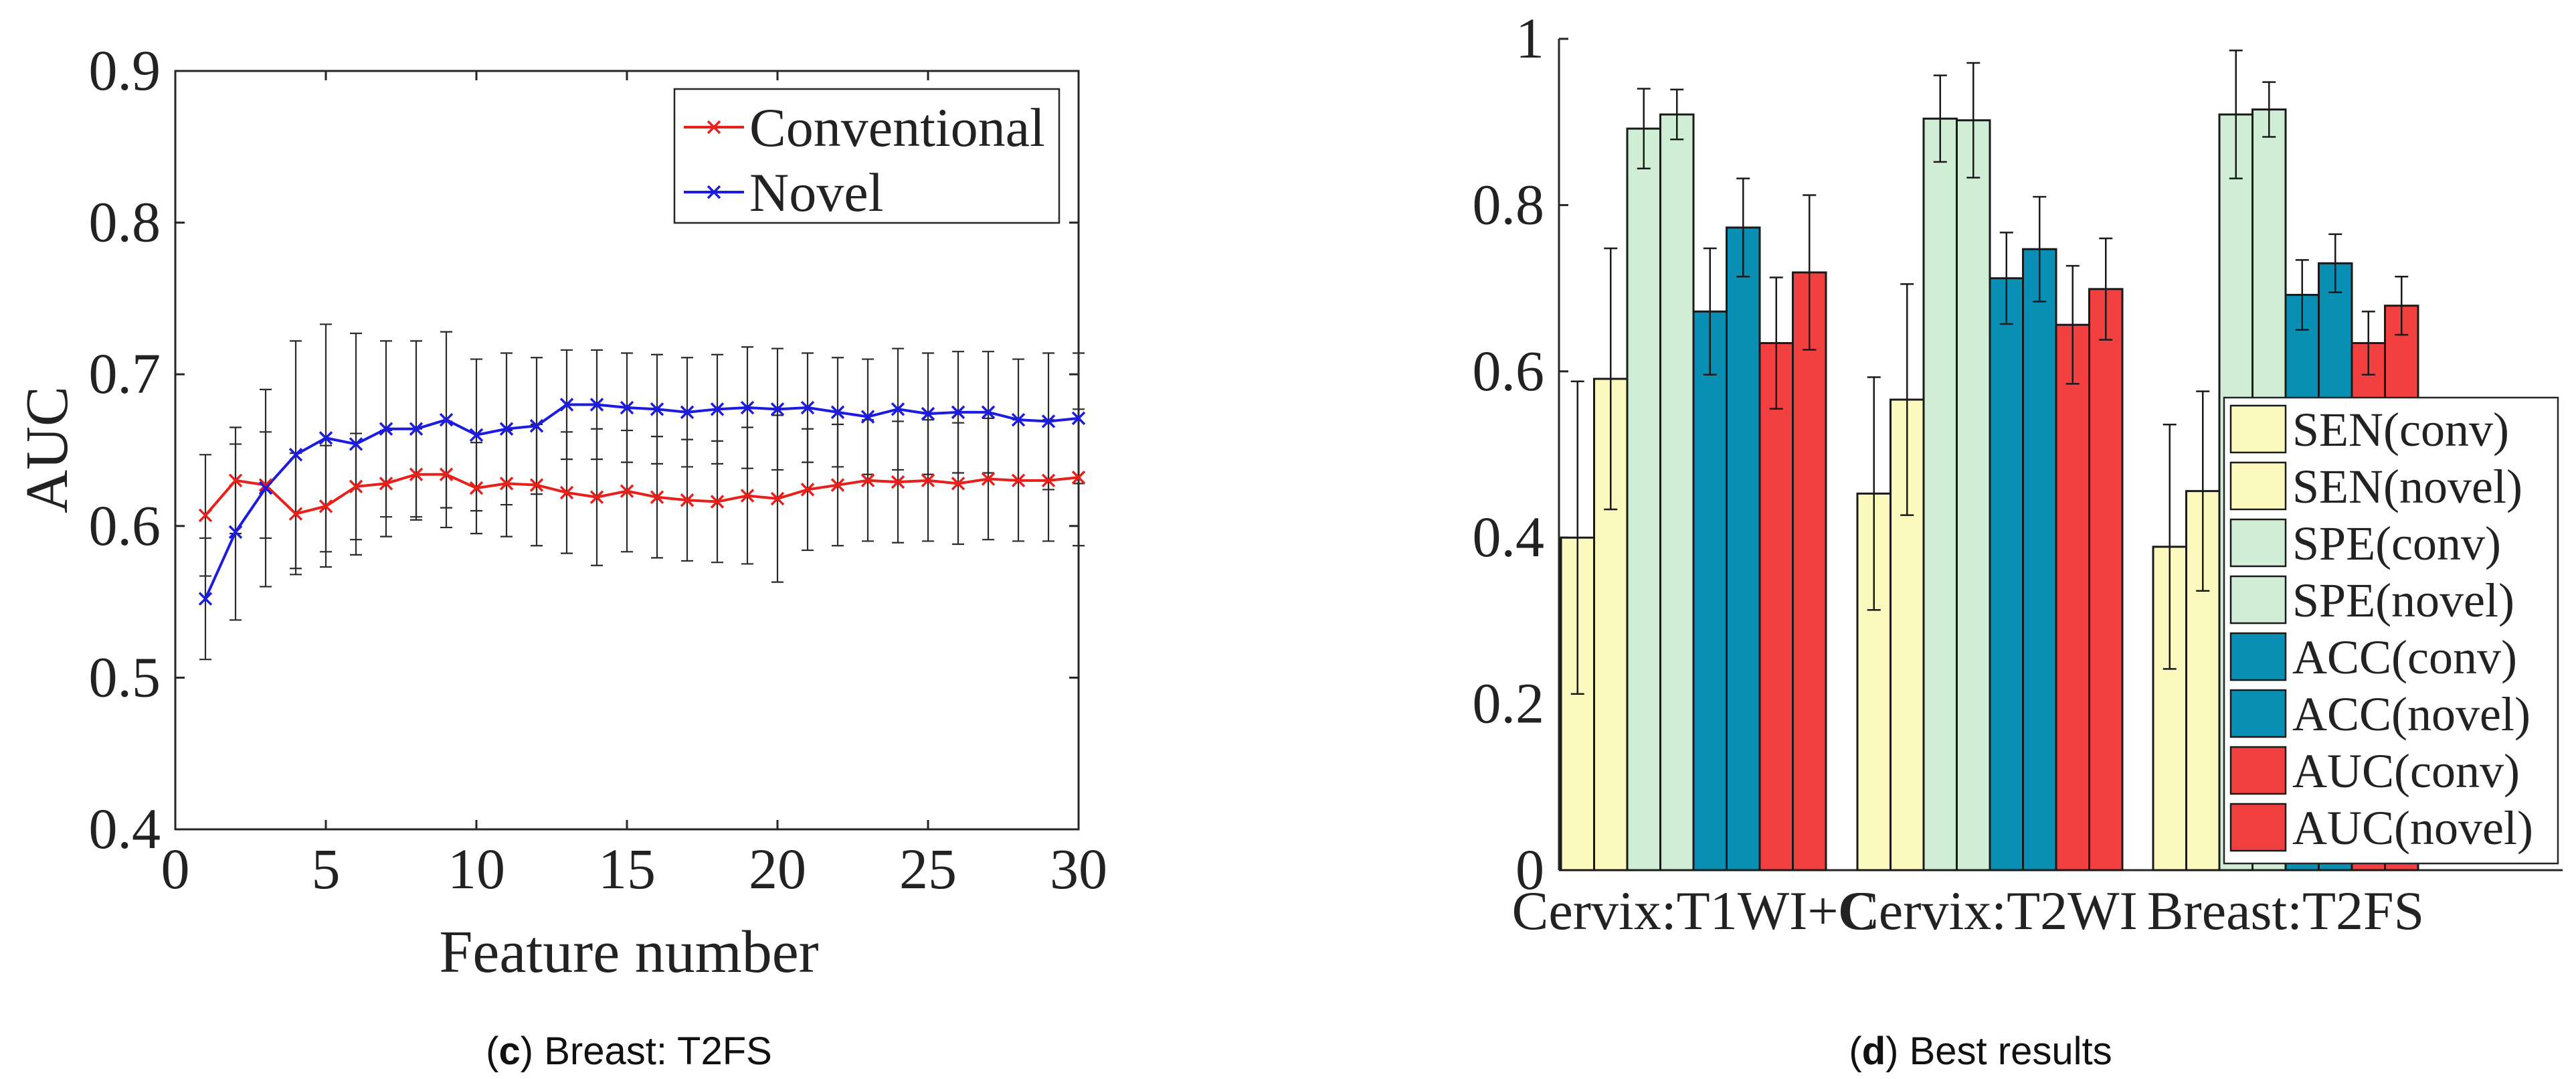 This screenshot has width=2576, height=1079. What do you see at coordinates (2406, 771) in the screenshot?
I see `legend-label-auc-conv: AUC(conv)` at bounding box center [2406, 771].